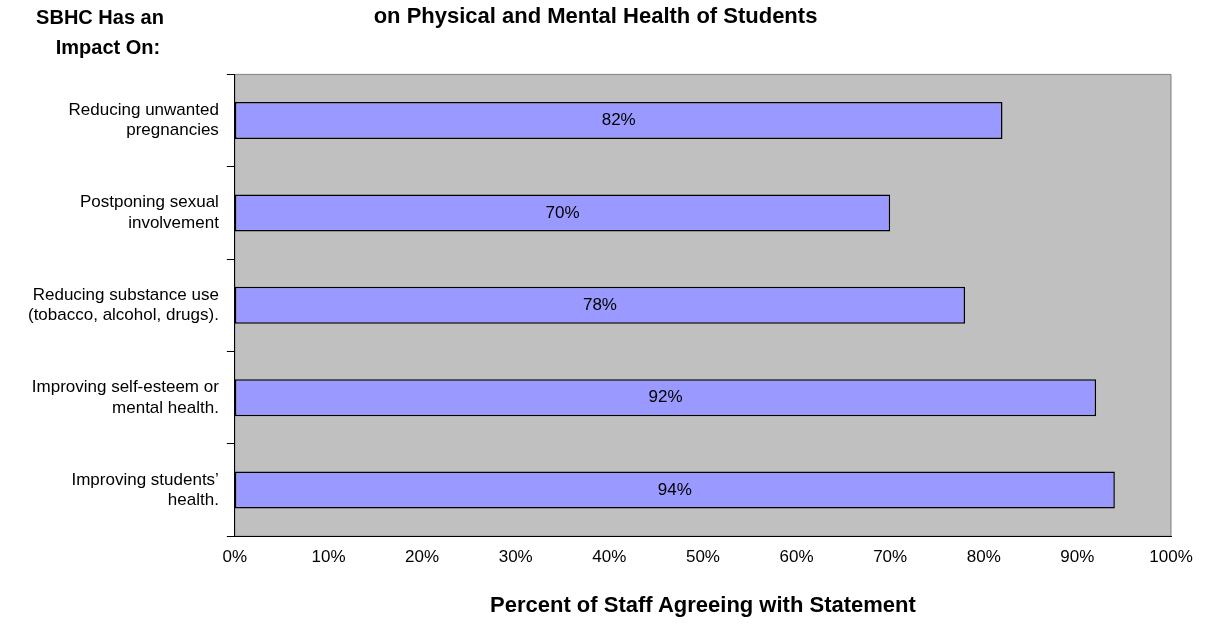 The image size is (1207, 633). What do you see at coordinates (609, 557) in the screenshot?
I see `x-tick-label: 40%` at bounding box center [609, 557].